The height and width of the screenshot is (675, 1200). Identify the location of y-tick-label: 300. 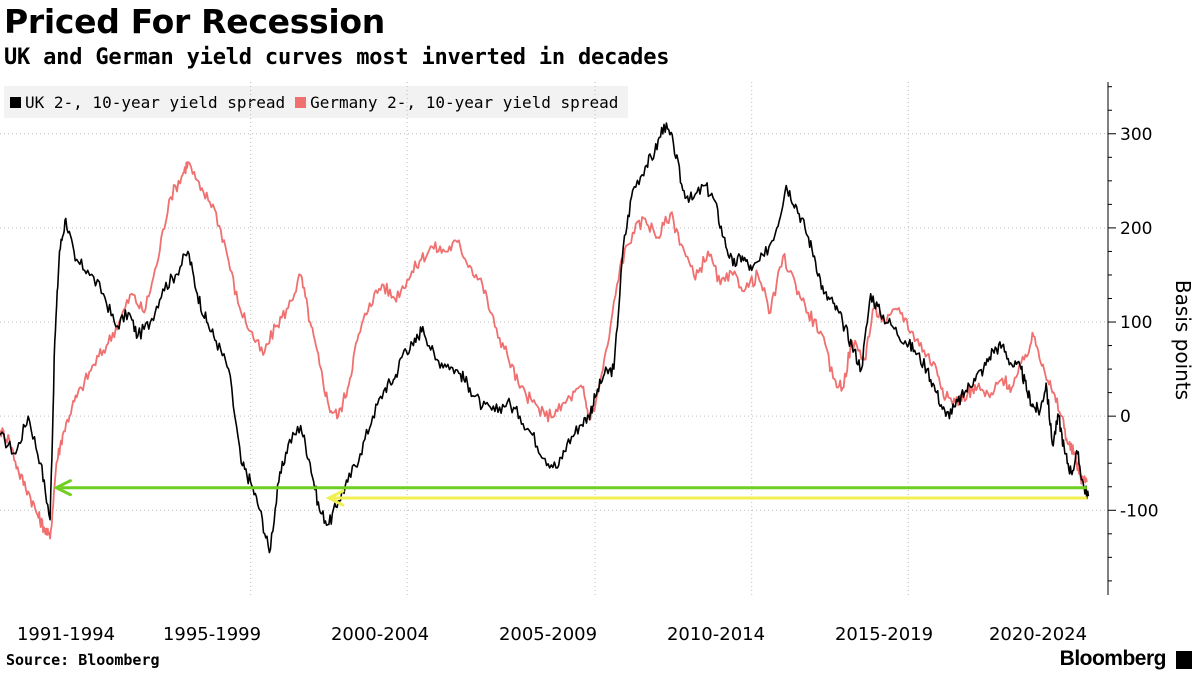
(1136, 135).